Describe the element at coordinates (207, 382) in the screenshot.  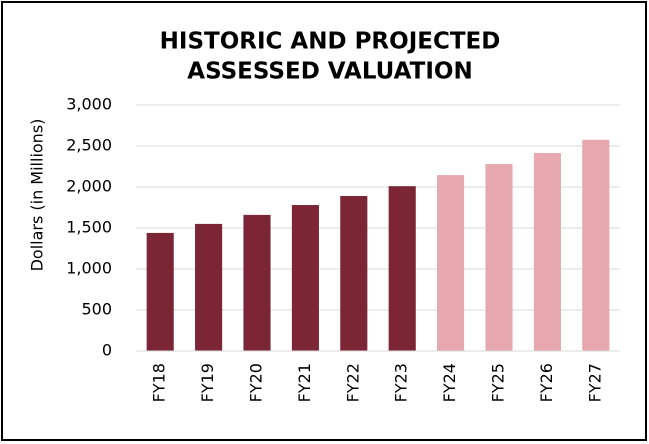
I see `x-tick-label: FY19` at that location.